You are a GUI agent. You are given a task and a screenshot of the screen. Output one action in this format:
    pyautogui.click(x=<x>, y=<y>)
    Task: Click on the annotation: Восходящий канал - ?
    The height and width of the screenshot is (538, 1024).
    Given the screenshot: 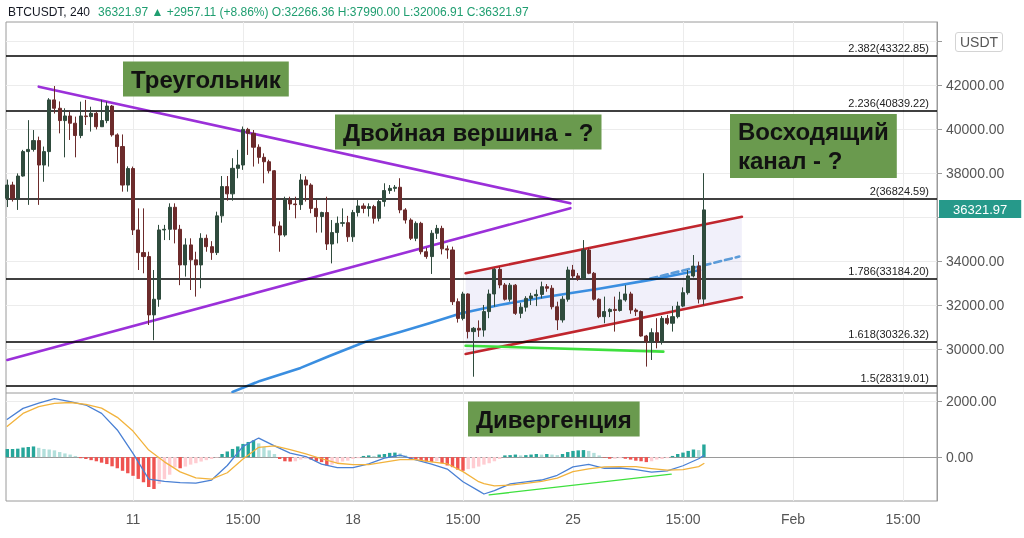 What is the action you would take?
    pyautogui.click(x=813, y=146)
    